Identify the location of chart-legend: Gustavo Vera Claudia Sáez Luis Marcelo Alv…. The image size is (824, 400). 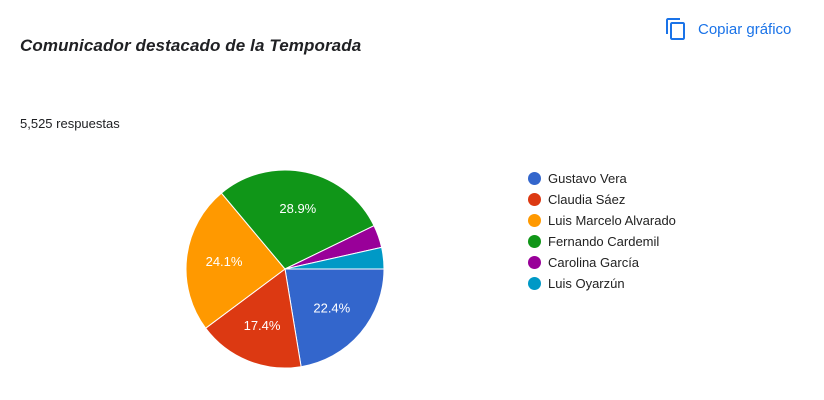
(602, 231).